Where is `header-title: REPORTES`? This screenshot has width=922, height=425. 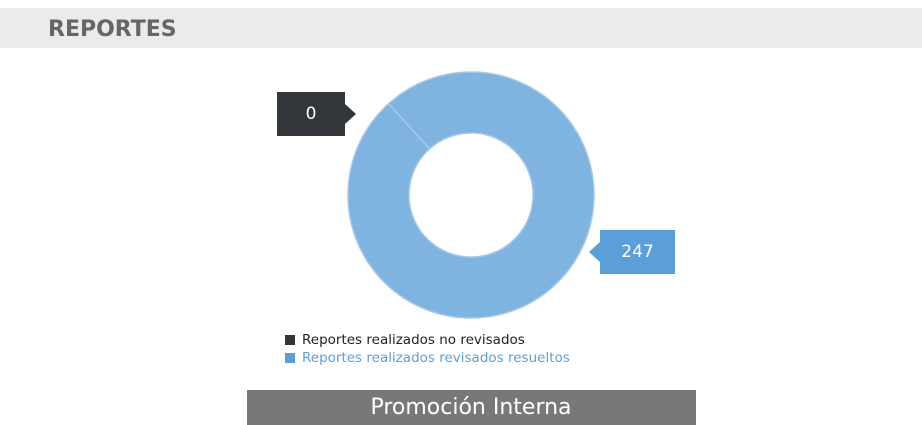
header-title: REPORTES is located at coordinates (112, 29).